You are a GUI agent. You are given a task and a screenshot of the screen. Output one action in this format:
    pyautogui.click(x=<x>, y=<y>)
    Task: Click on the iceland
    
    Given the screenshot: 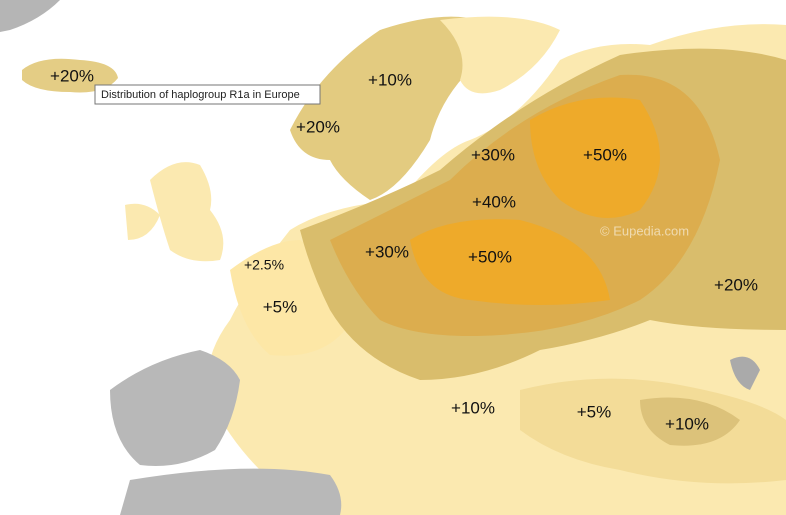 What is the action you would take?
    pyautogui.click(x=70, y=75)
    